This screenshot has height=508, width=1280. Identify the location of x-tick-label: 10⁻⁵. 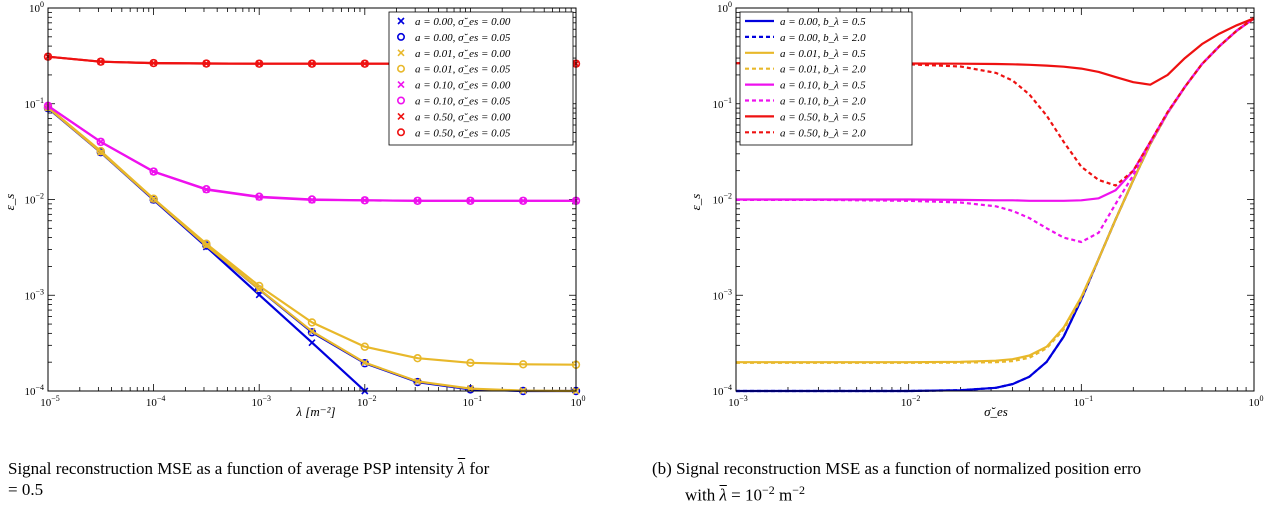
(50, 401).